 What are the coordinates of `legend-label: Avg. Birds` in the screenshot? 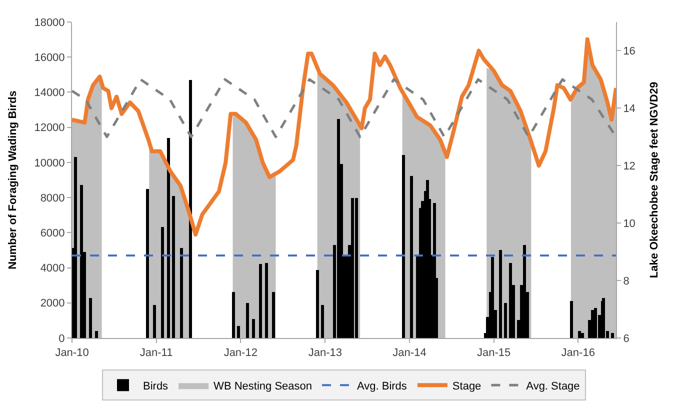 It's located at (382, 386).